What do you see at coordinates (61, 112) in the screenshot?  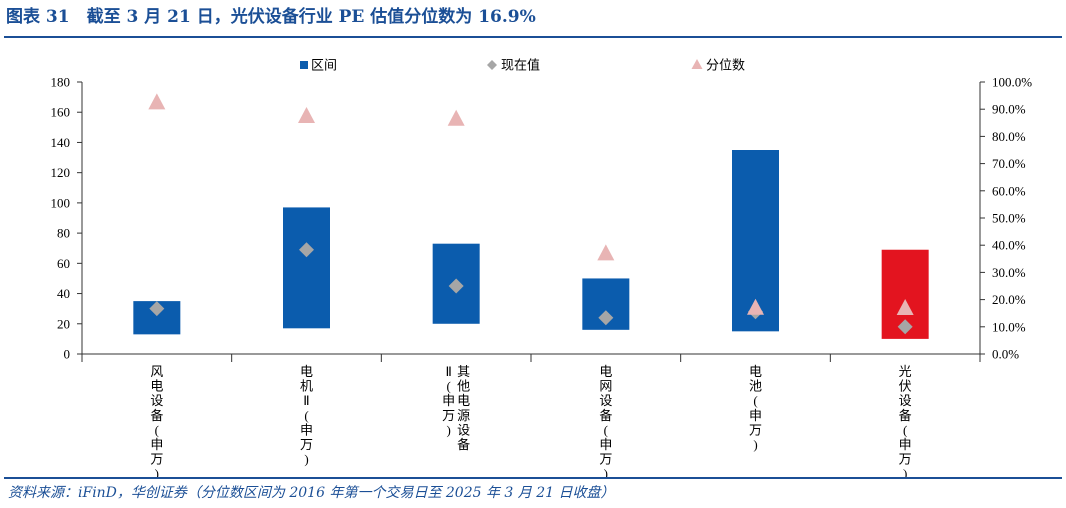 I see `left-tick-label: 160` at bounding box center [61, 112].